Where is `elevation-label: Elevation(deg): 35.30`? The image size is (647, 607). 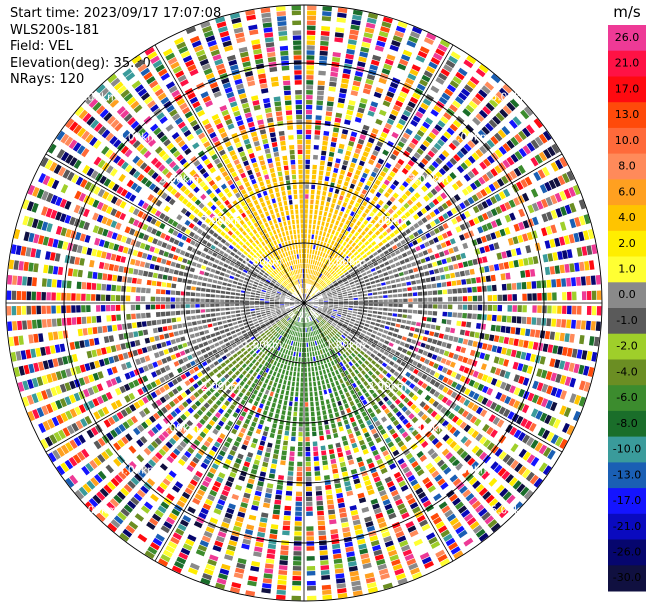 elevation-label: Elevation(deg): 35.30 is located at coordinates (80, 63).